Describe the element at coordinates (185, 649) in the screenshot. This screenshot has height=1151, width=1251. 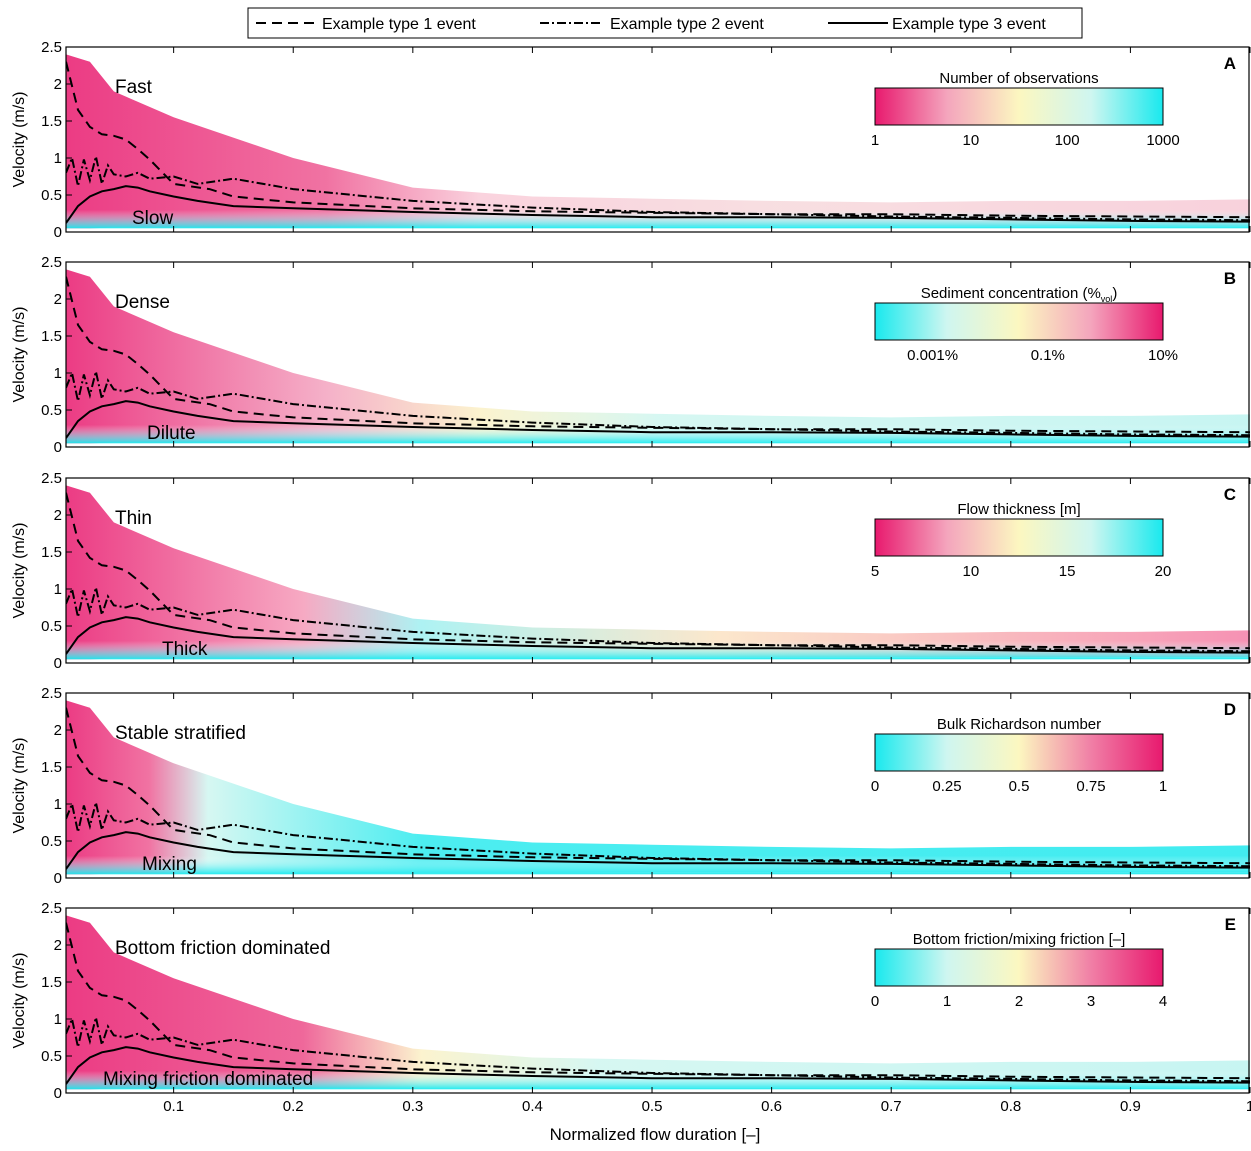
I see `annotation-bottom: Thick` at that location.